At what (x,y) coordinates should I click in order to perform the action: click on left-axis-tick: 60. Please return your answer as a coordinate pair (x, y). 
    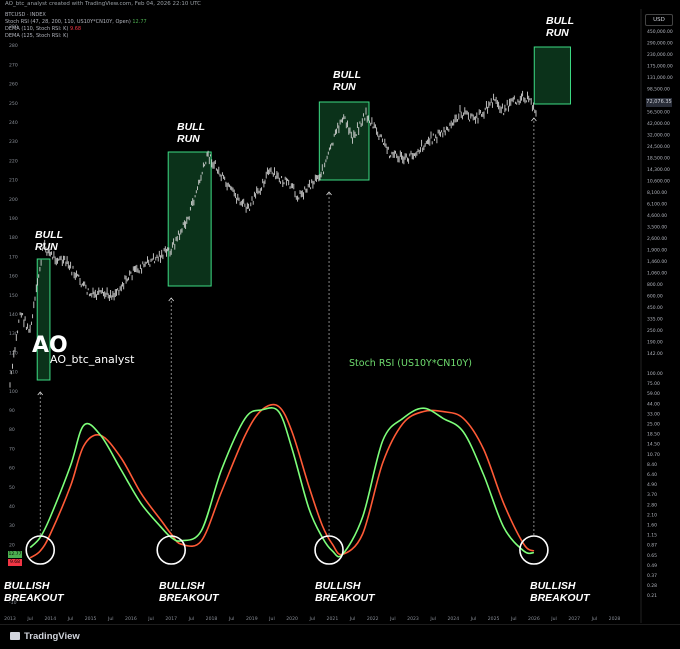
    Looking at the image, I should click on (12, 469).